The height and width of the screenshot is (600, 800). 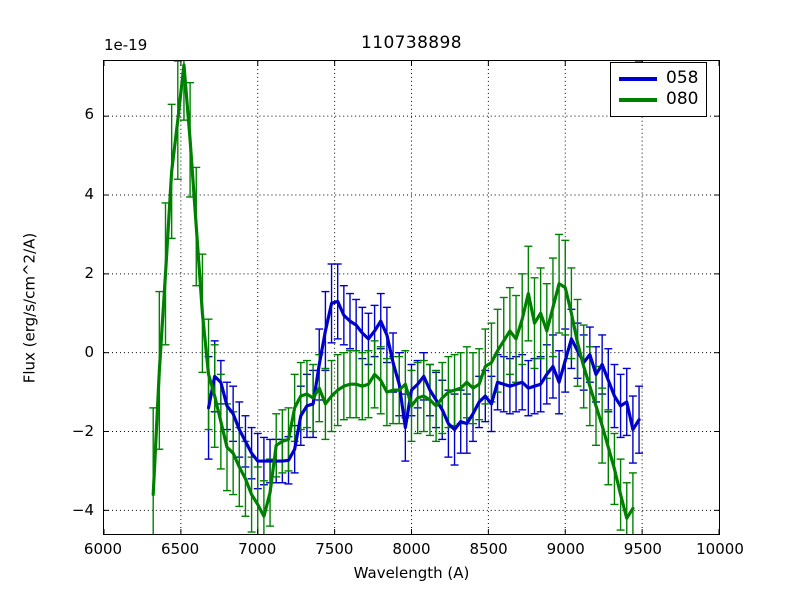 I want to click on x-axis-label: Wavelength (A), so click(x=411, y=573).